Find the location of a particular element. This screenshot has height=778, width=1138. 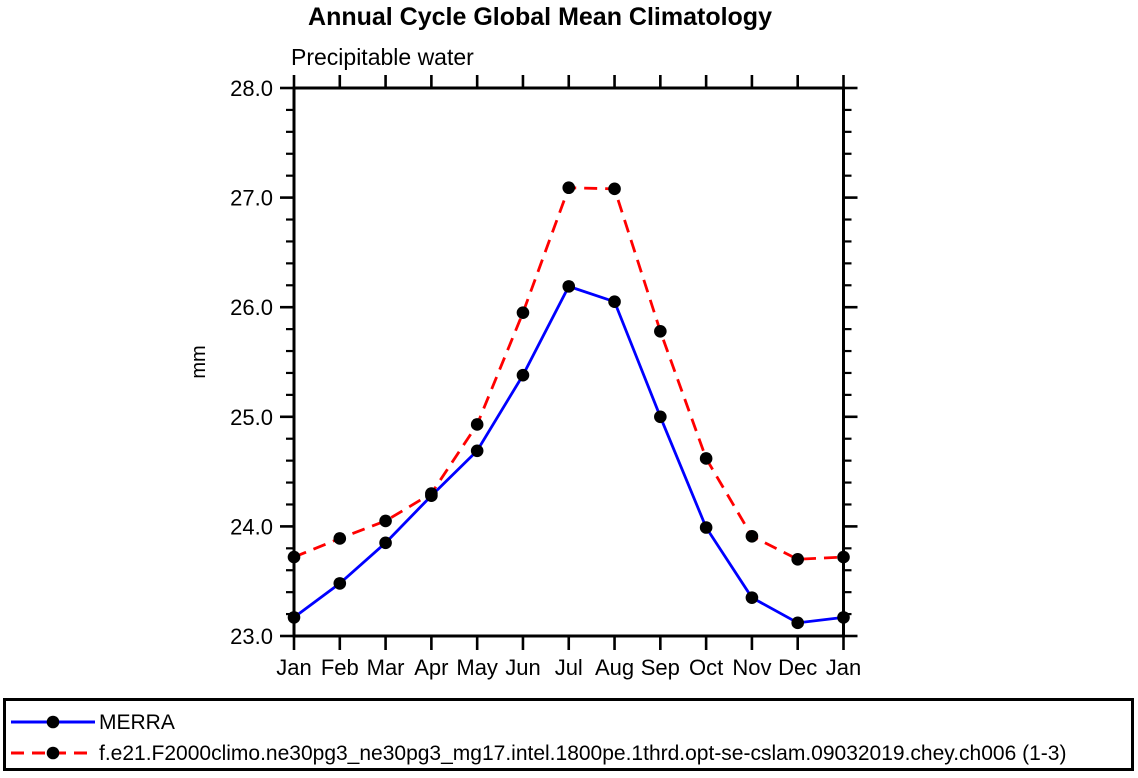

y-tick-label: 24.0 is located at coordinates (251, 526).